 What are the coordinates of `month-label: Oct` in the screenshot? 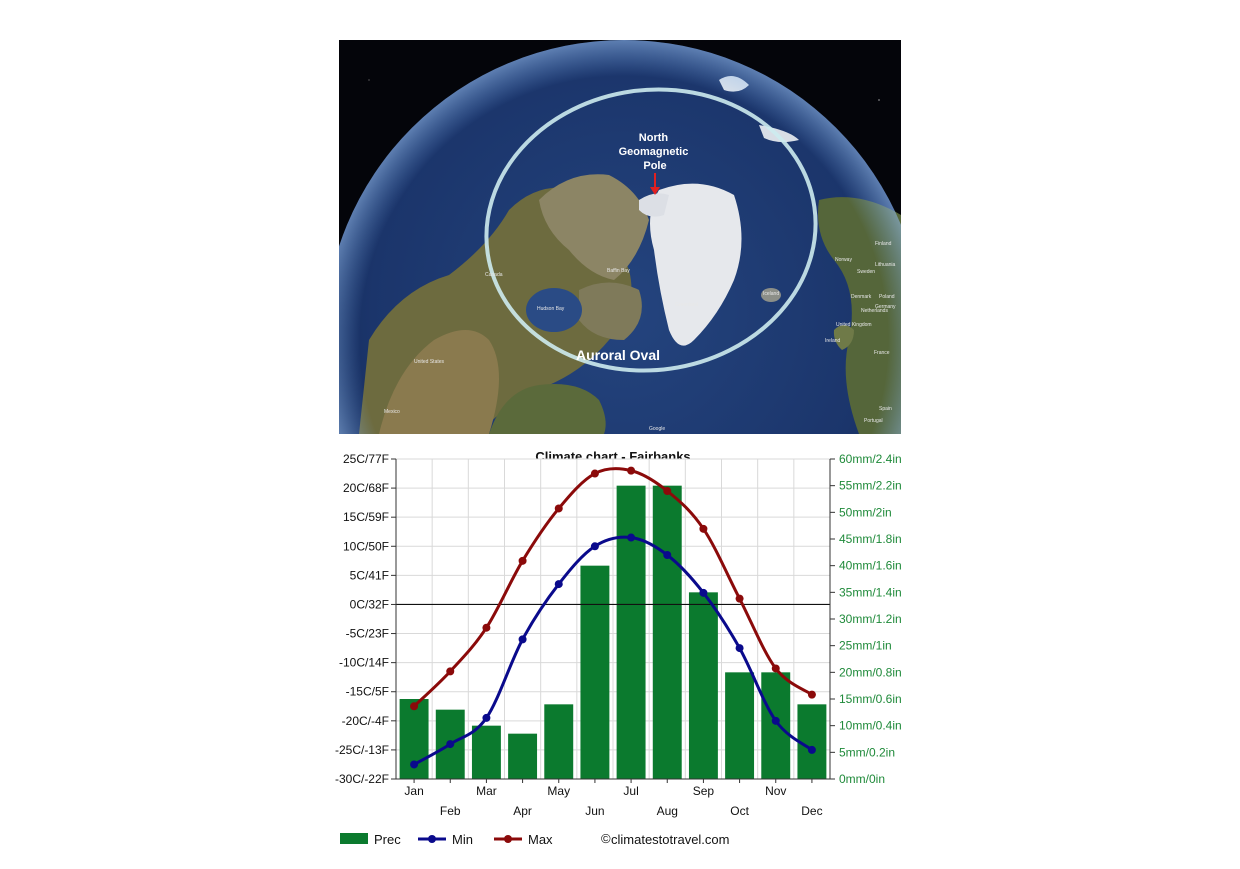 It's located at (739, 811).